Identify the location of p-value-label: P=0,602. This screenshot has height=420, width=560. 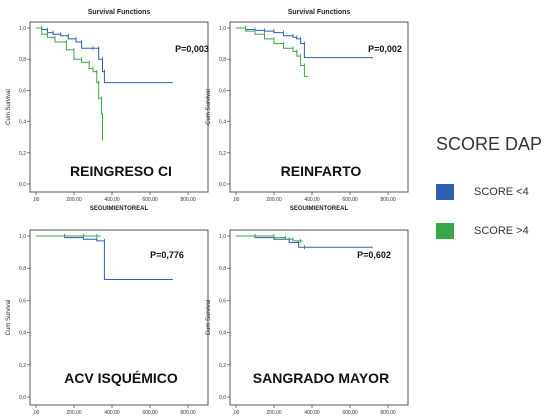
(374, 255).